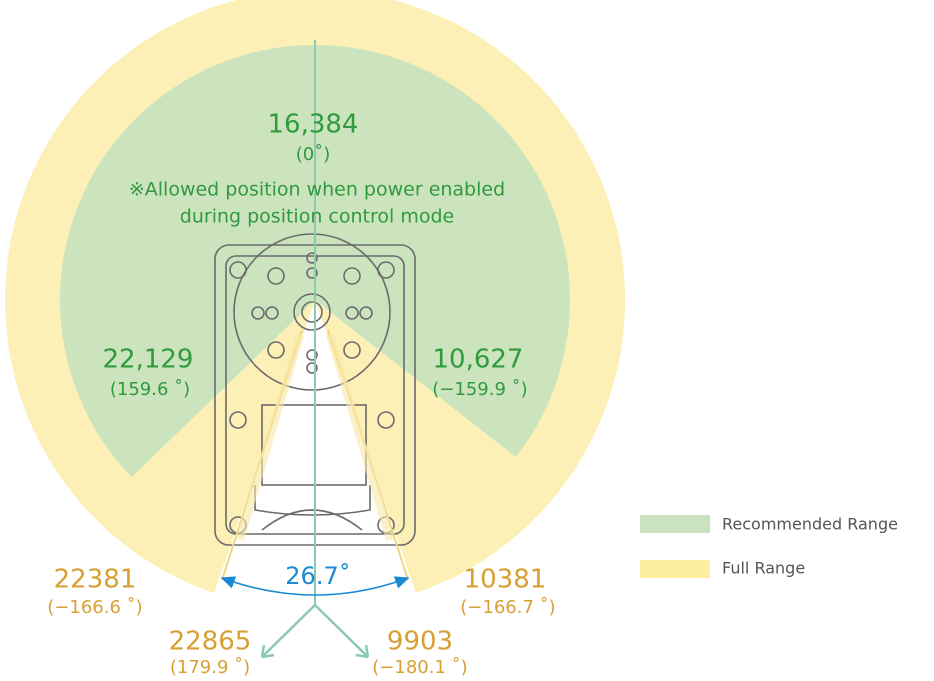  Describe the element at coordinates (210, 667) in the screenshot. I see `limit-left-angle: (179.9 ˚)` at that location.